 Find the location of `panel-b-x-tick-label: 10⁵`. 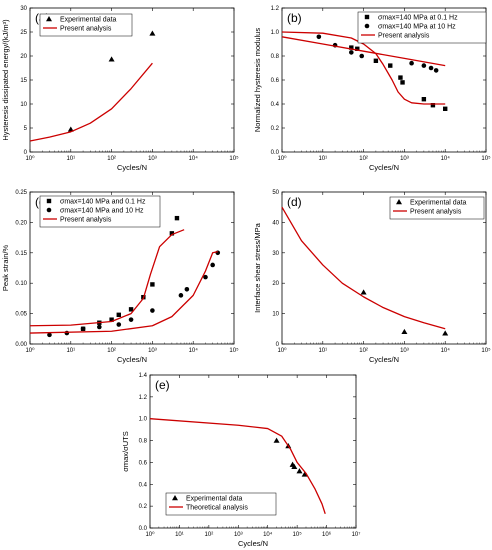

panel-b-x-tick-label: 10⁵ is located at coordinates (486, 158).